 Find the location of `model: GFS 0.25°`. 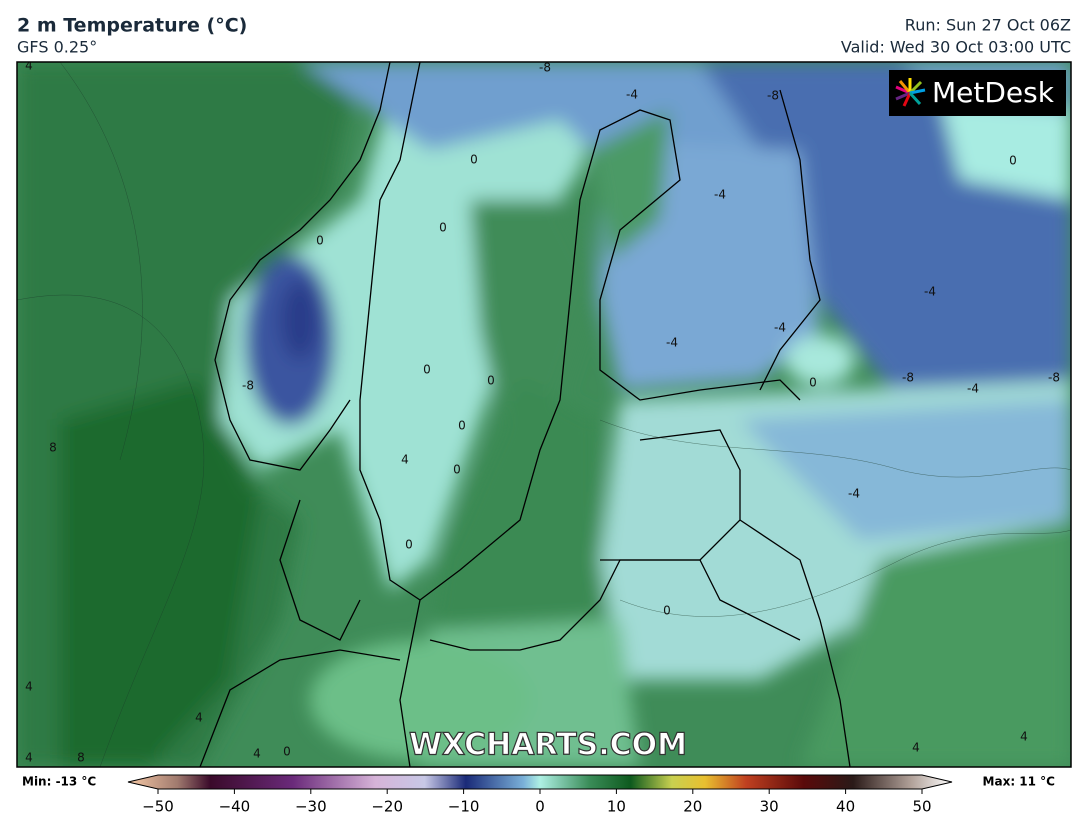

model: GFS 0.25° is located at coordinates (57, 47).